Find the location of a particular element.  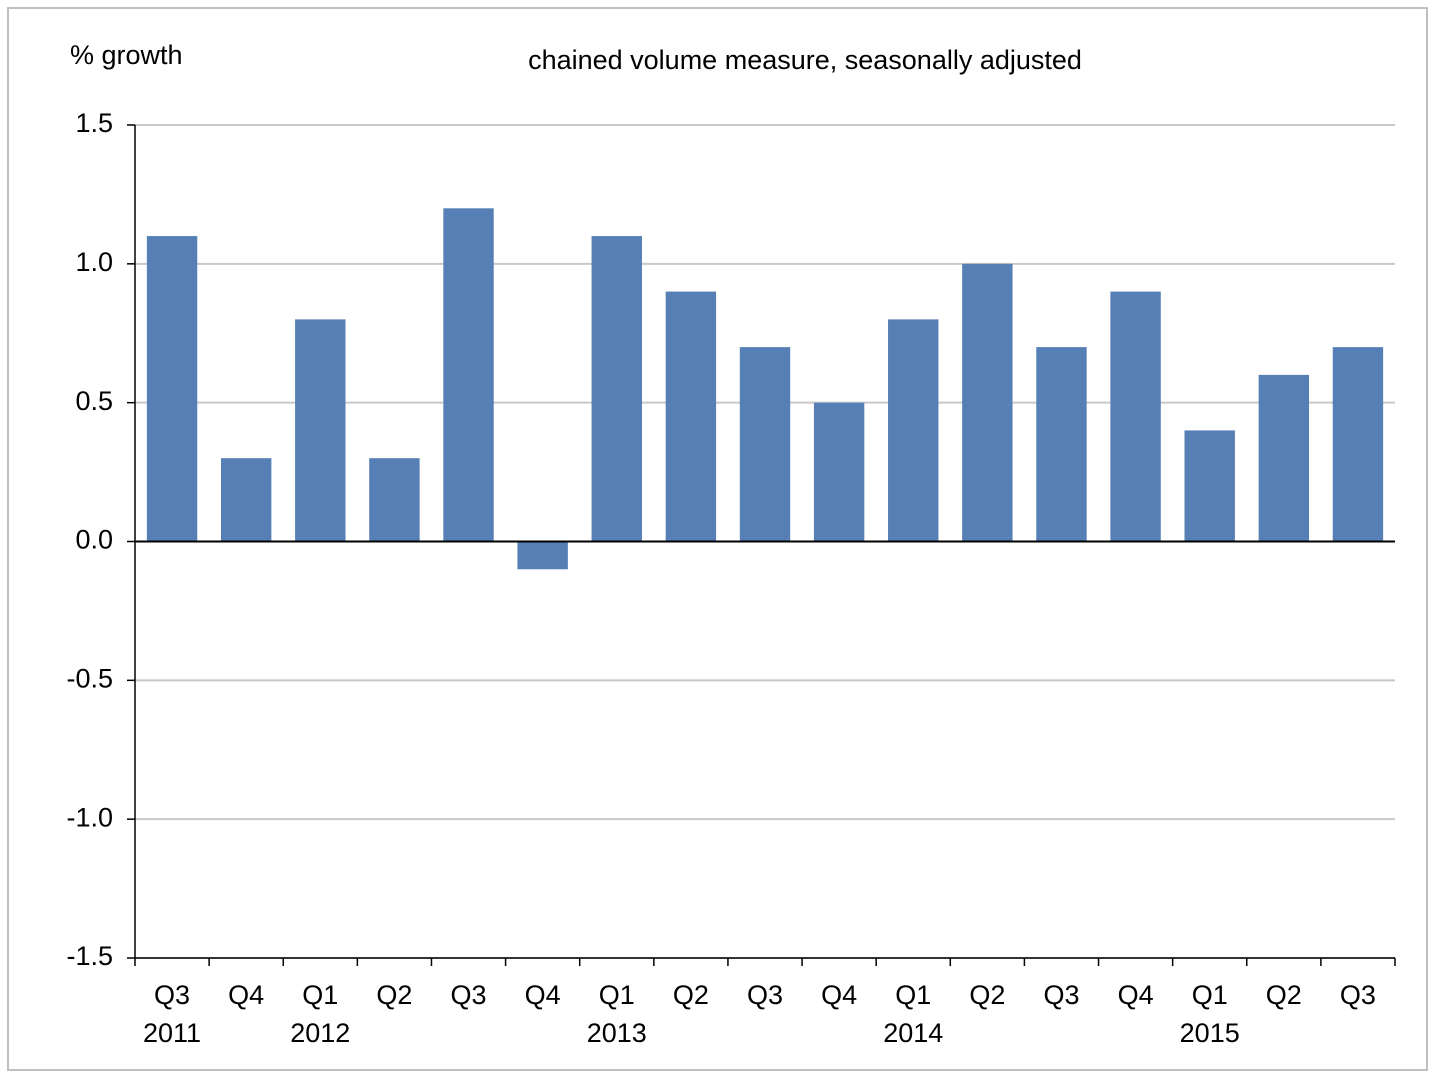

x-group-label: 2011 is located at coordinates (172, 1033).